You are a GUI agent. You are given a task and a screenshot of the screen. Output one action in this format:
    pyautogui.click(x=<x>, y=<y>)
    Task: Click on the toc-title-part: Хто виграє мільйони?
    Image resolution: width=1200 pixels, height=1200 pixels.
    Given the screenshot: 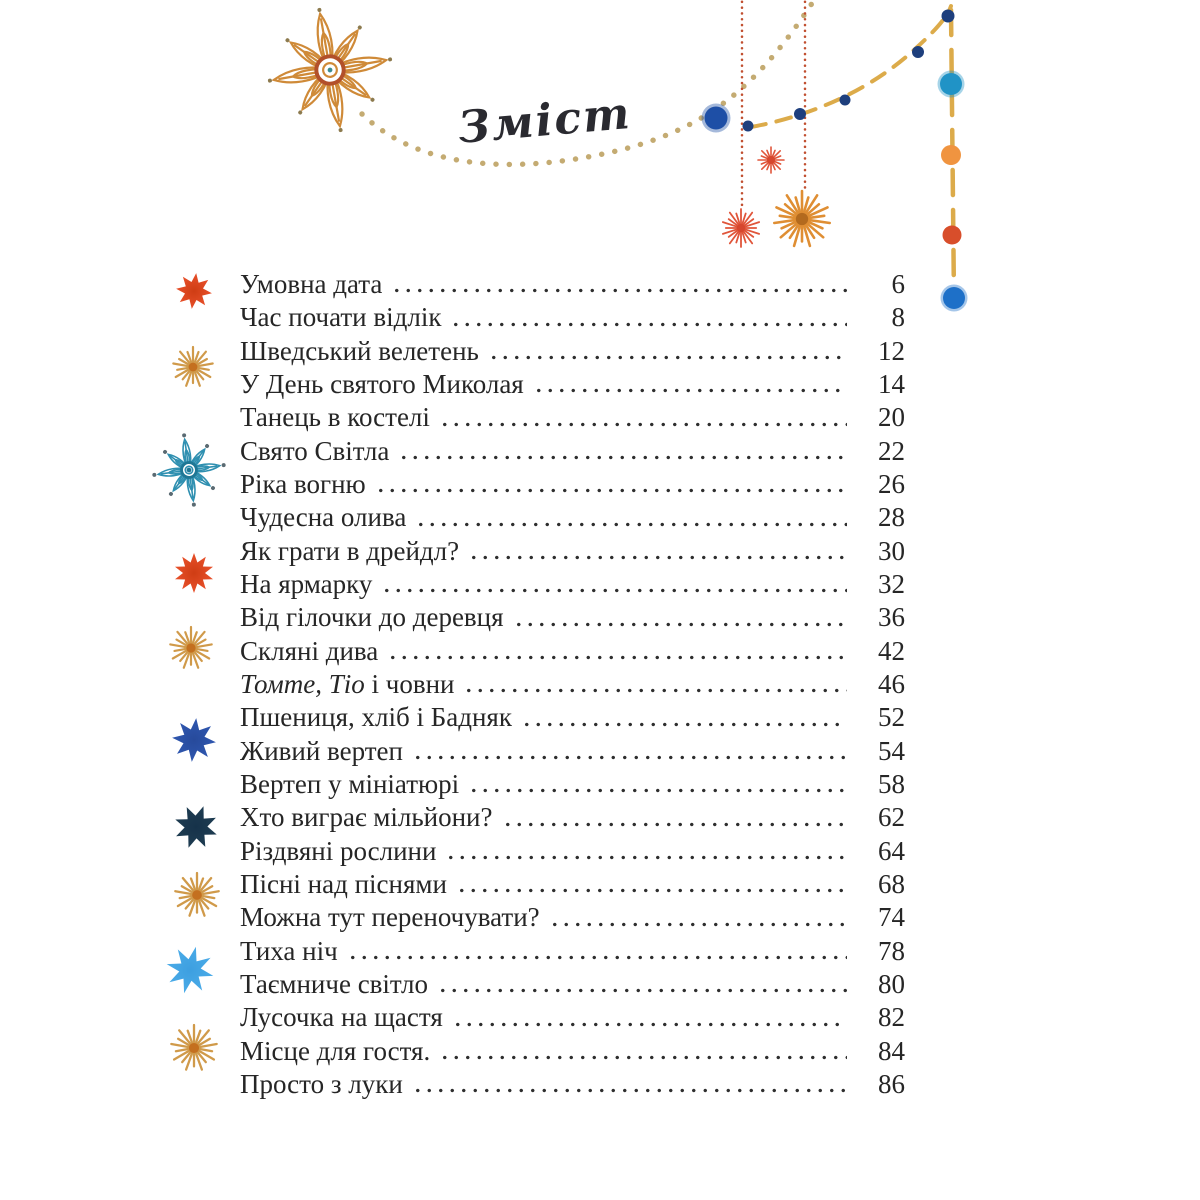 What is the action you would take?
    pyautogui.click(x=366, y=817)
    